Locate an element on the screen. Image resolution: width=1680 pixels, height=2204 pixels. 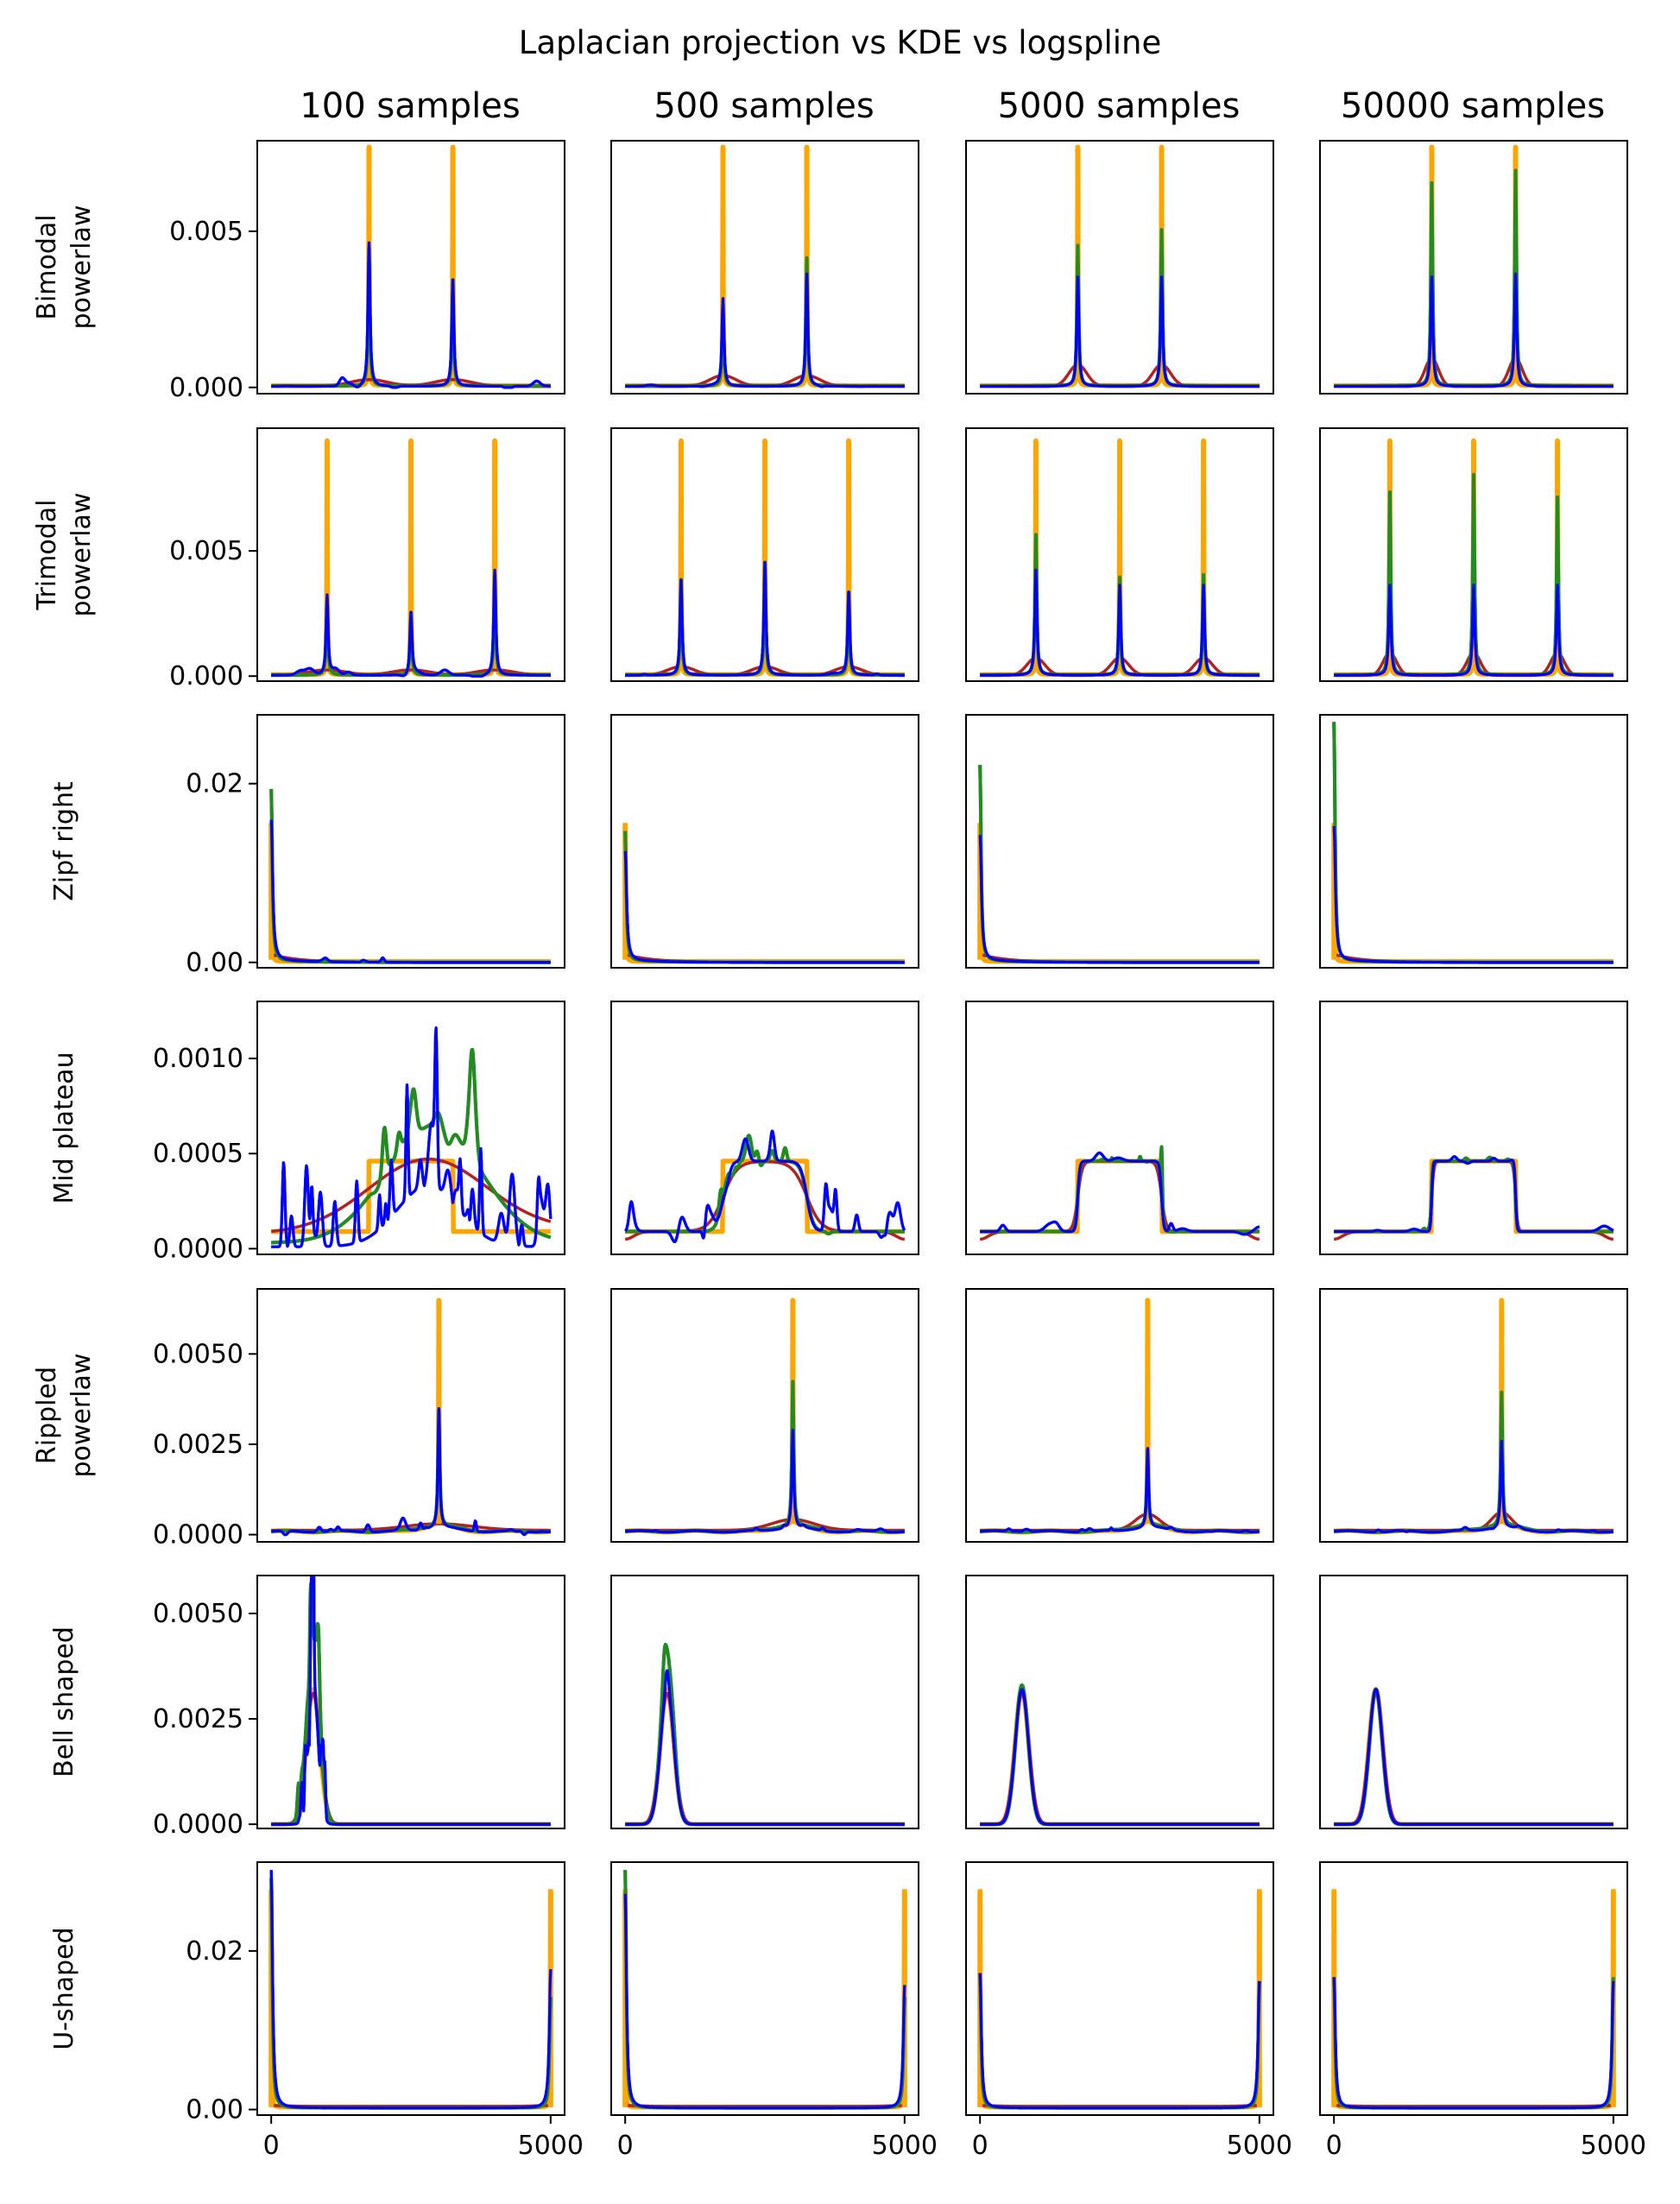
x-tick-label: 0 is located at coordinates (980, 2146).